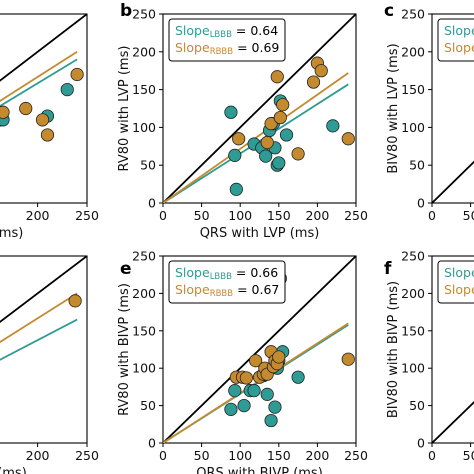 The height and width of the screenshot is (474, 474). I want to click on identity-line, so click(43, 289).